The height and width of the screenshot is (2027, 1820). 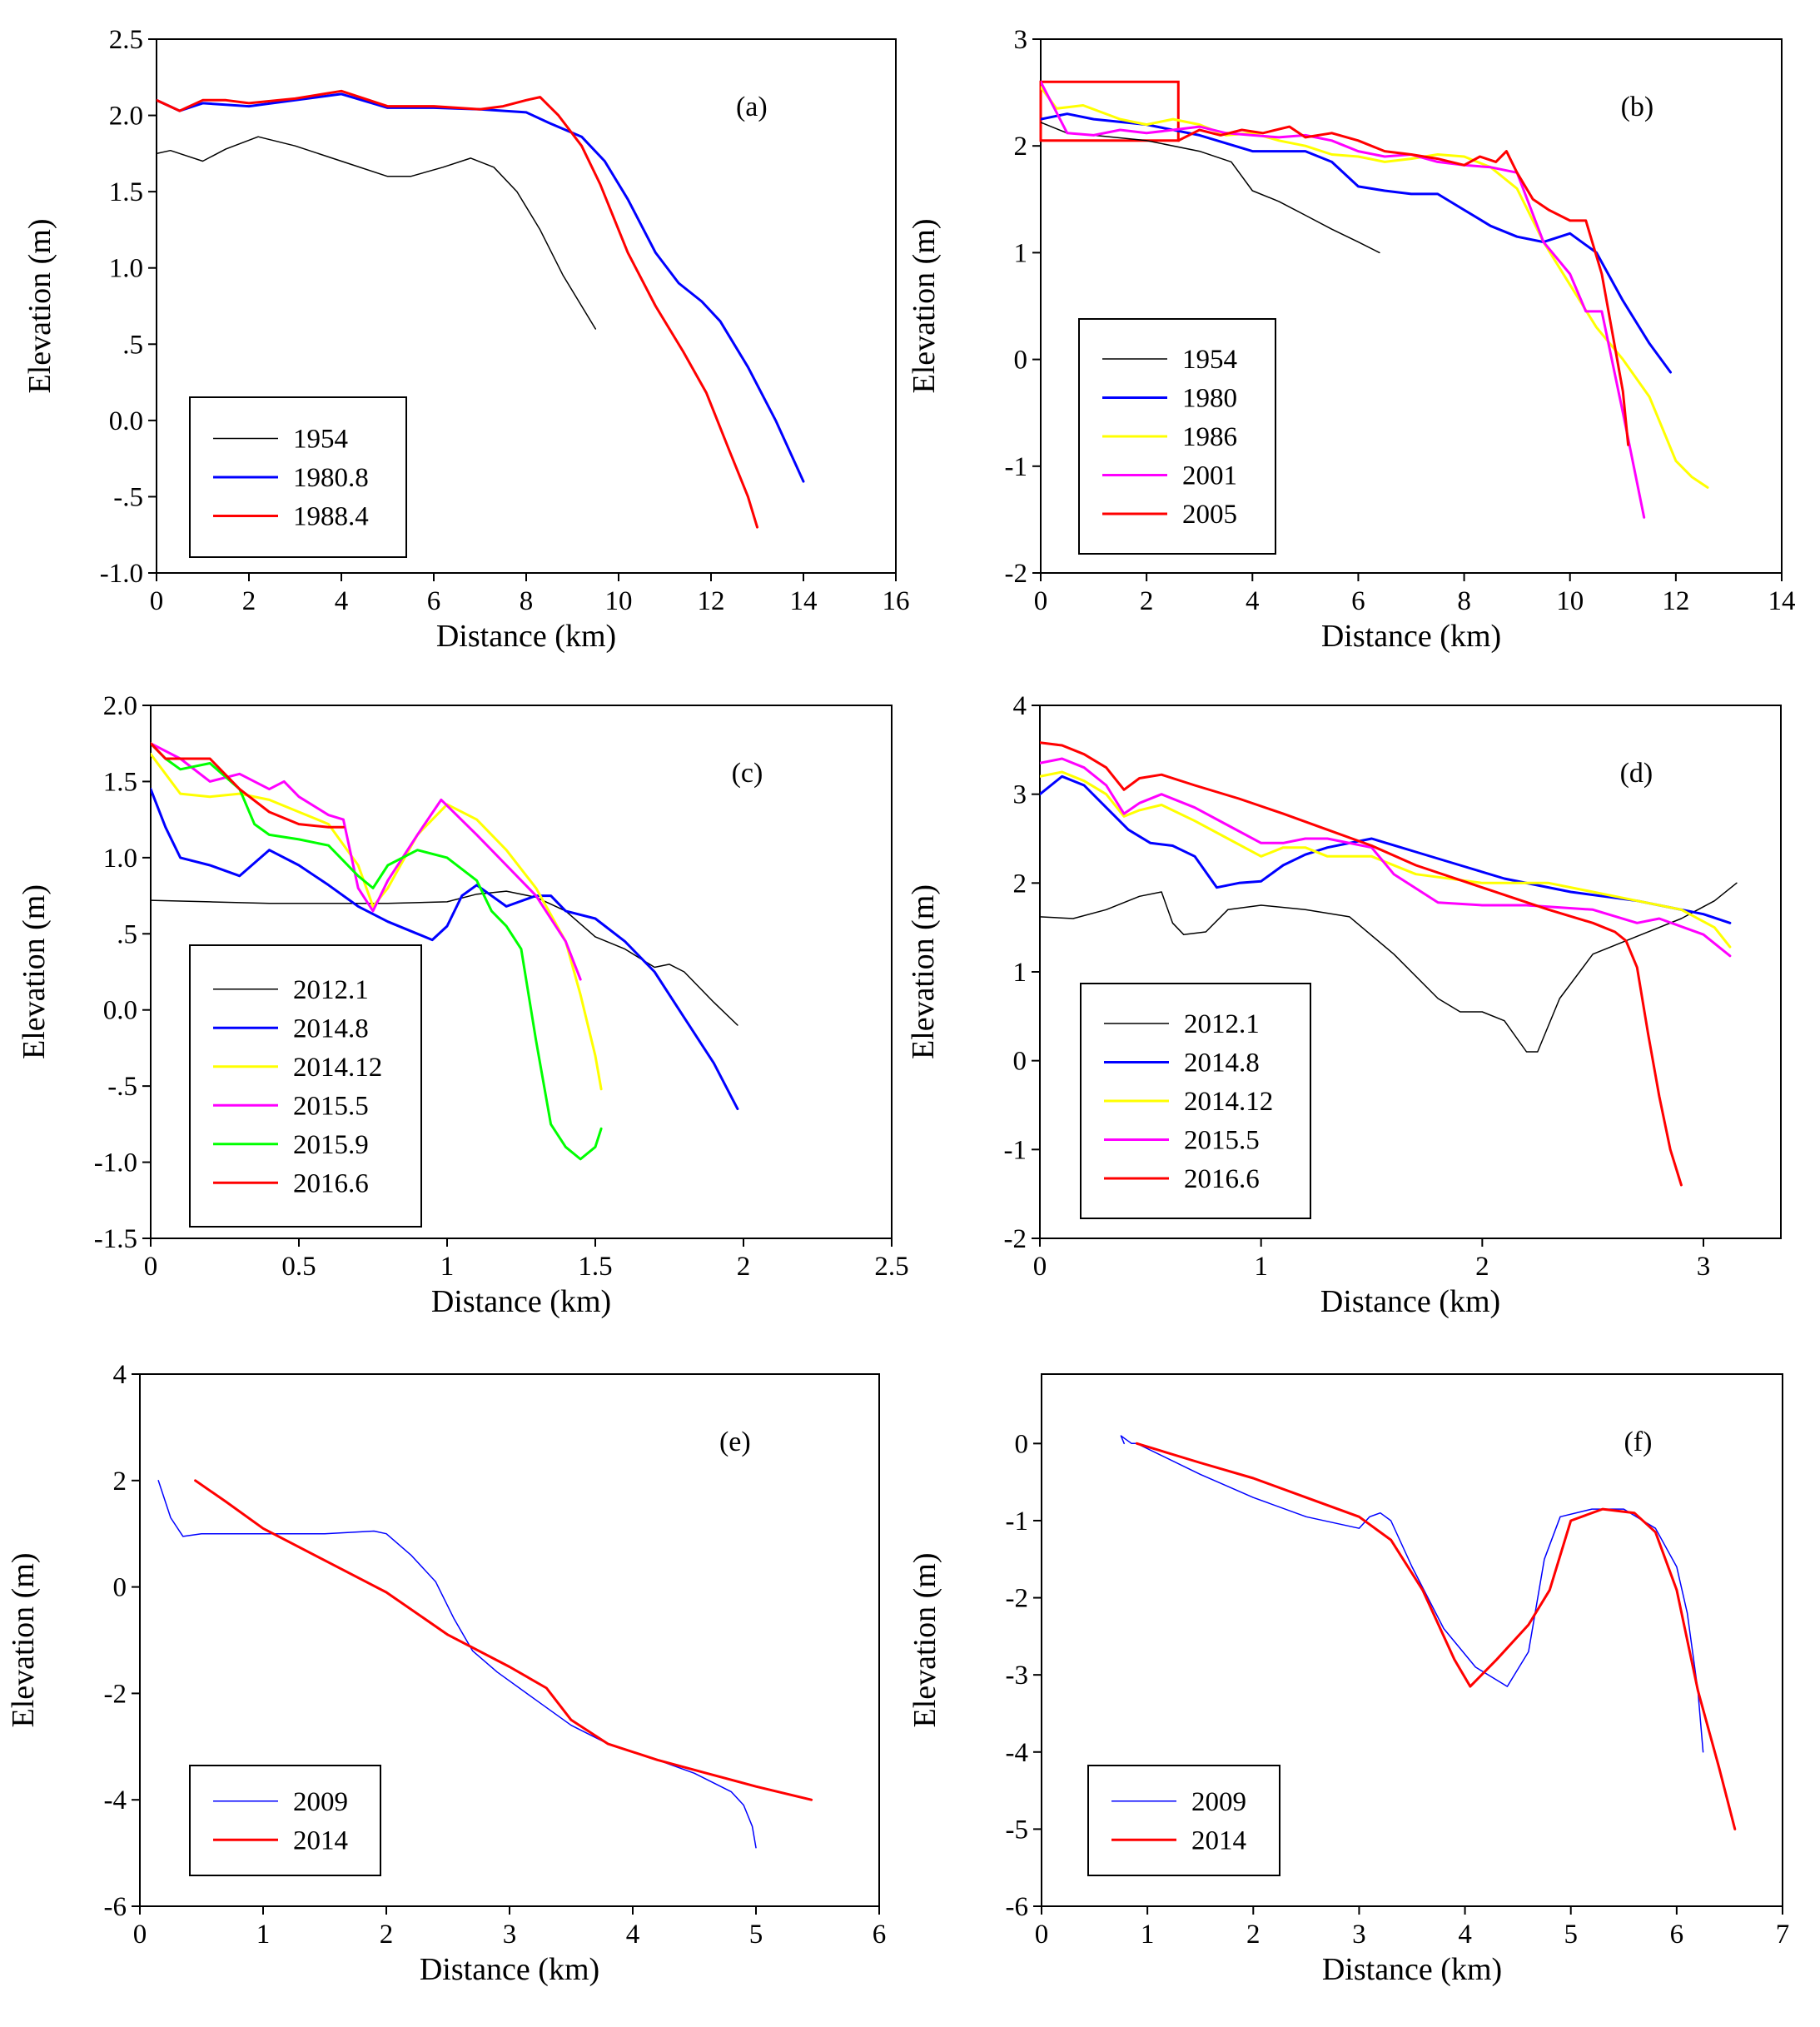 I want to click on series-line-1988.4, so click(x=457, y=309).